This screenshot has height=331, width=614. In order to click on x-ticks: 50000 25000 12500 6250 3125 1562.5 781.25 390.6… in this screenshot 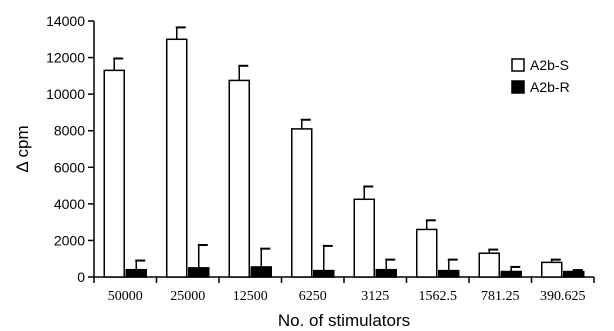, I will do `click(344, 290)`.